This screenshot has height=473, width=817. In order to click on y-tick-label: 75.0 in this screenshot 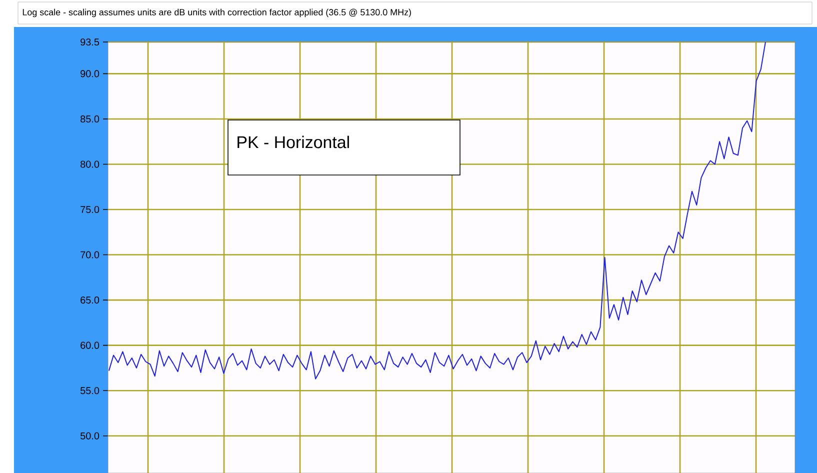, I will do `click(90, 210)`.